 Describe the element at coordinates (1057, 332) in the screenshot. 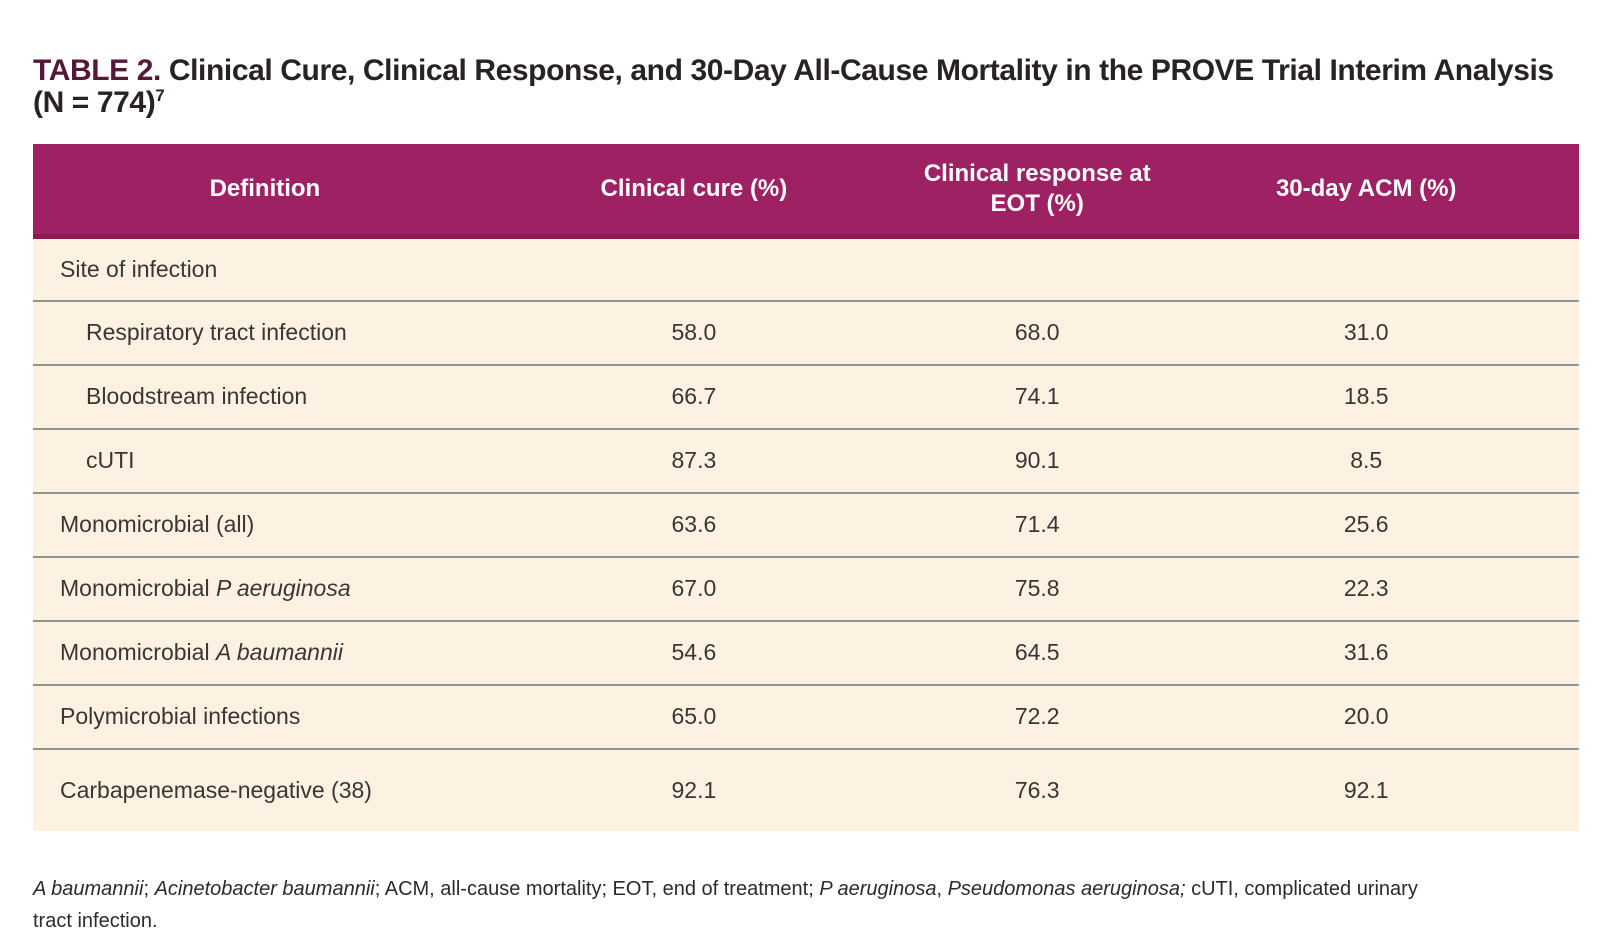

I see `cell-clinical-response: 68.0` at that location.